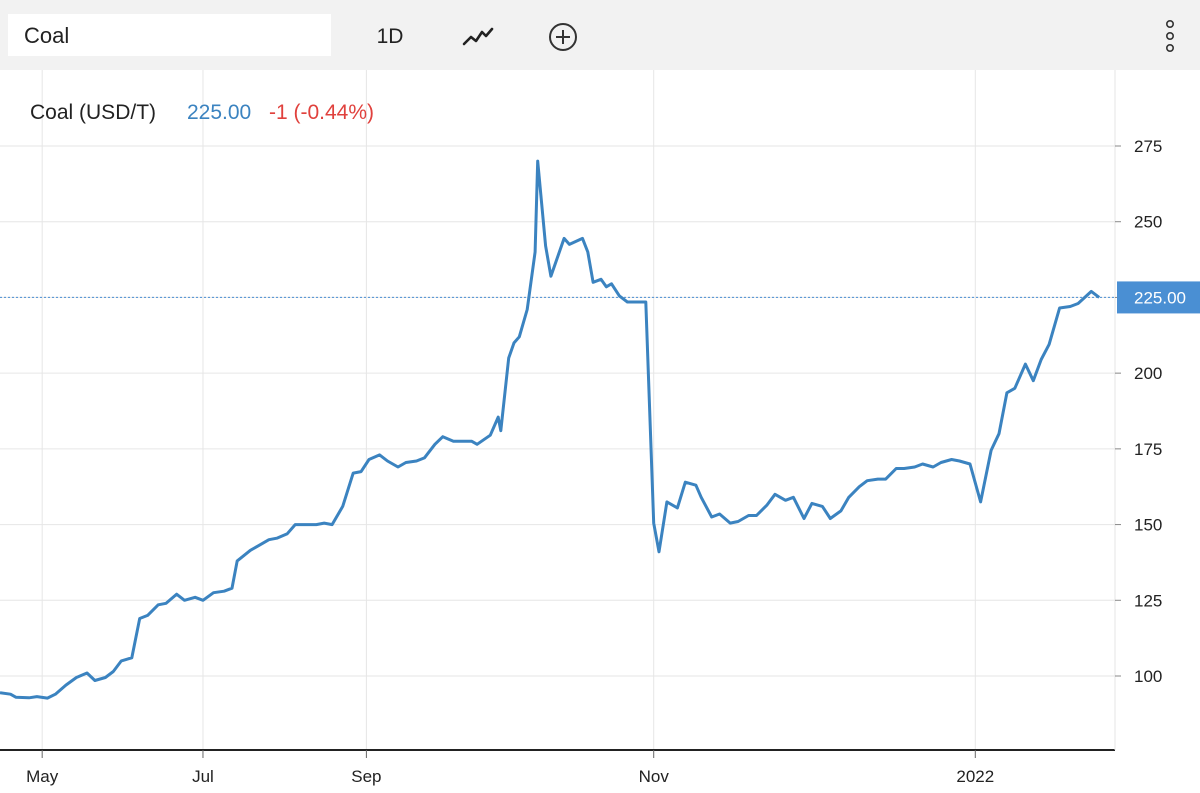 Image resolution: width=1200 pixels, height=793 pixels. I want to click on last-price-tag: 225.00, so click(1158, 297).